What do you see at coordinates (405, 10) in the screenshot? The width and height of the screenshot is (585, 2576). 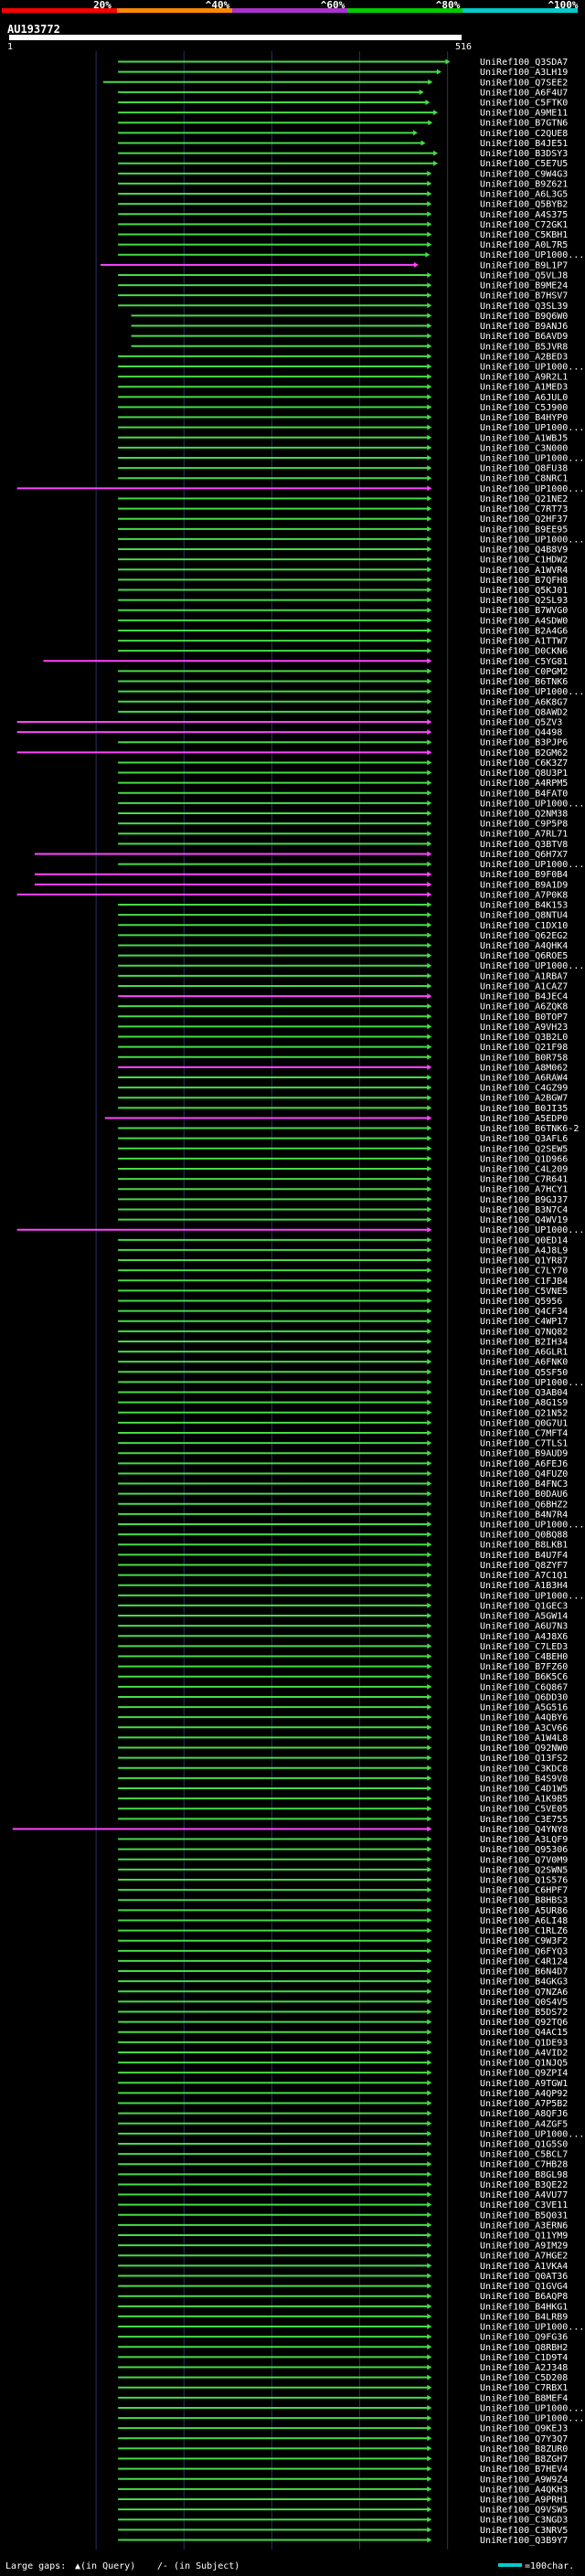 I see `scale-segment` at bounding box center [405, 10].